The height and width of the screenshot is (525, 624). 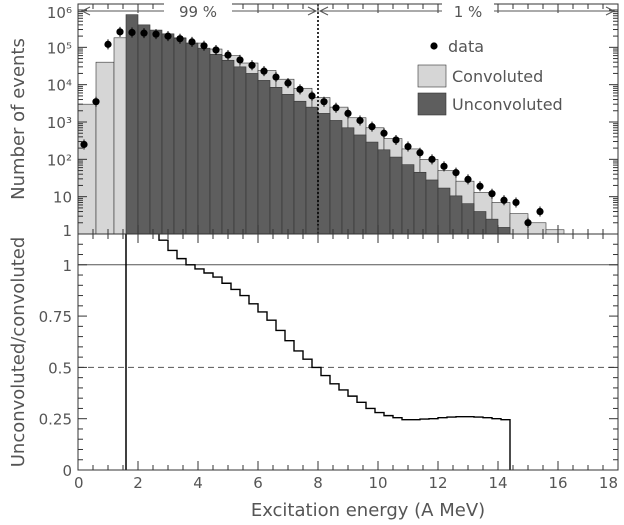 What do you see at coordinates (59, 86) in the screenshot?
I see `y-tick-label: 10⁴` at bounding box center [59, 86].